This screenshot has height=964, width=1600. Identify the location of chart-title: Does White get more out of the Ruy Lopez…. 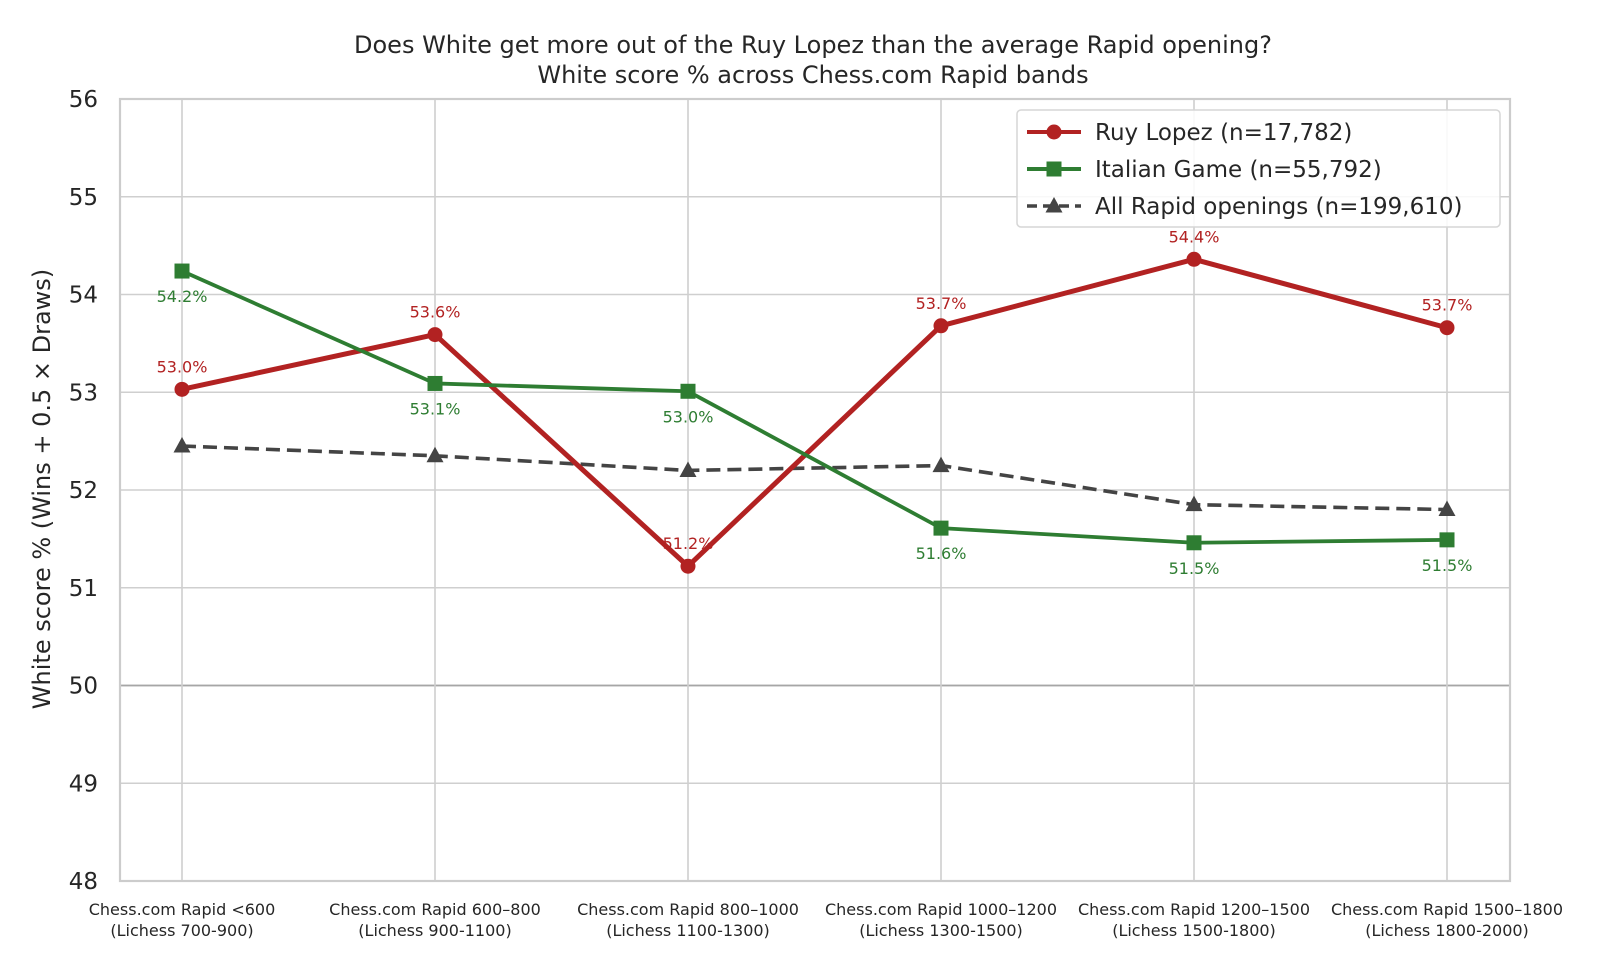
(813, 45).